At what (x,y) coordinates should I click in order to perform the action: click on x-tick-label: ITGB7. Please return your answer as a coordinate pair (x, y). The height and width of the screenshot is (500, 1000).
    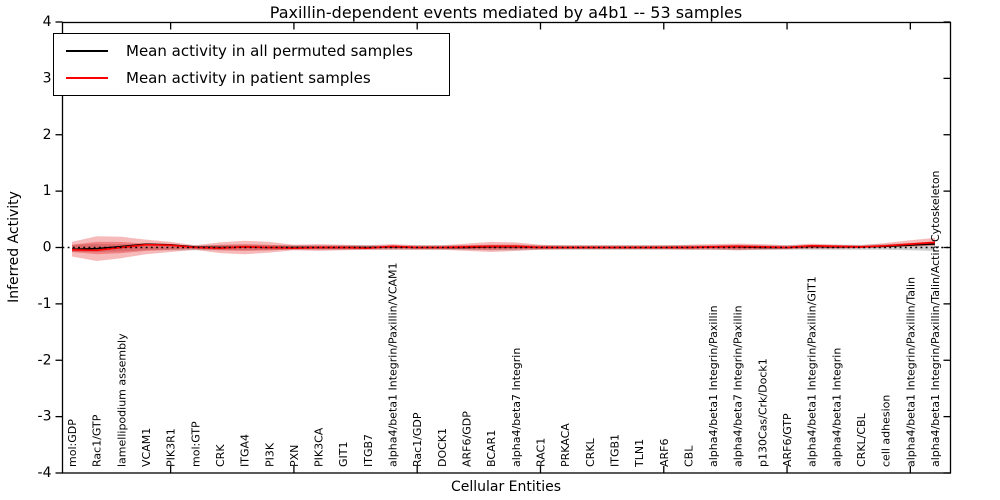
    Looking at the image, I should click on (368, 450).